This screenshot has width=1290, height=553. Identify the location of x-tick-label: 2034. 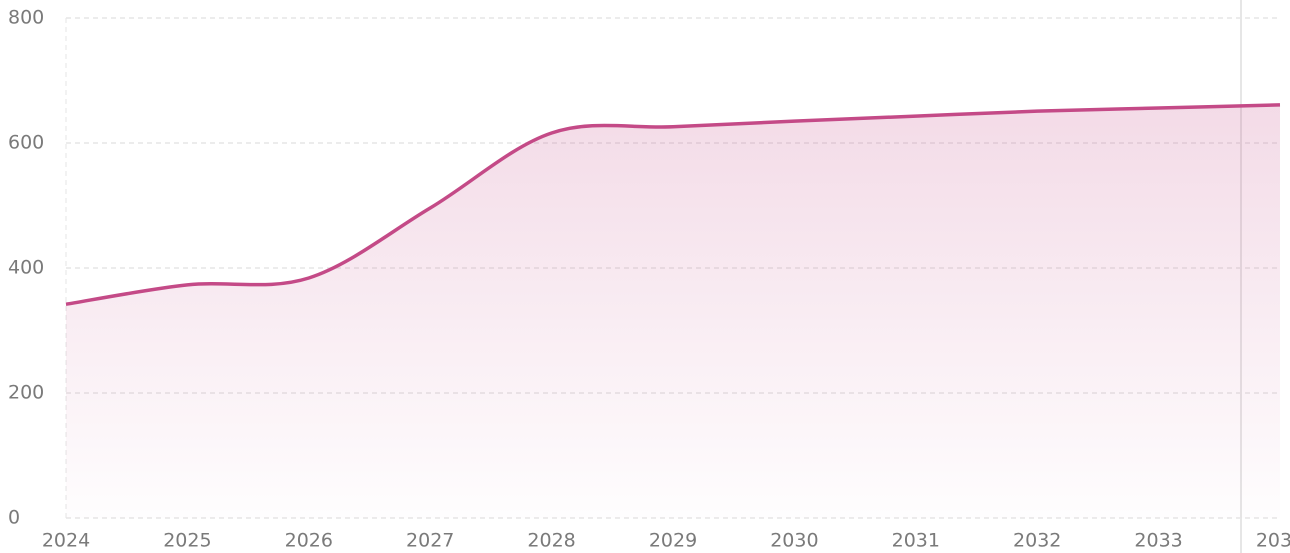
(1273, 541).